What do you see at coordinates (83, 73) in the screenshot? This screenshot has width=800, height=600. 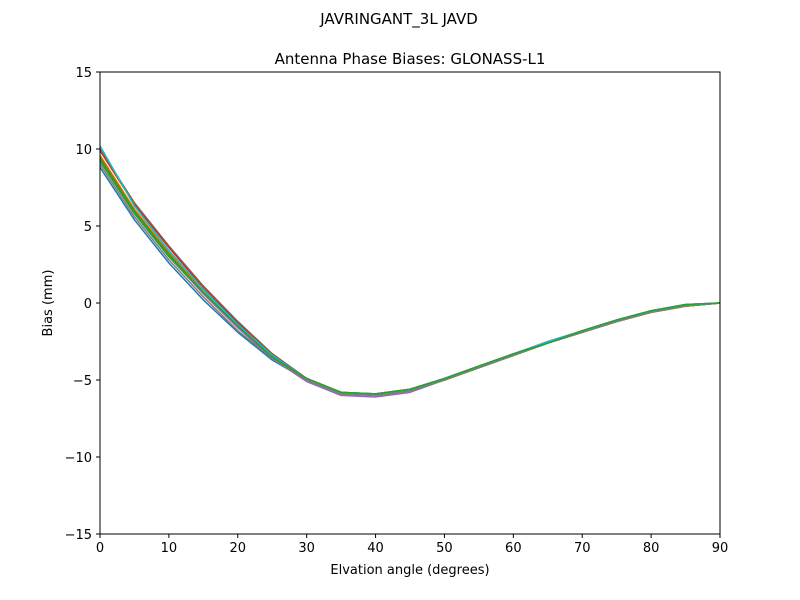 I see `y-tick-label: 15` at bounding box center [83, 73].